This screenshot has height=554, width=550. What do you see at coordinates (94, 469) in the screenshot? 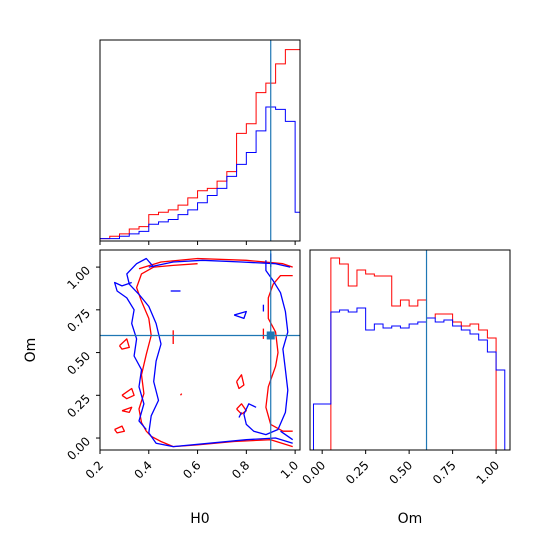
I see `contour-H0-Om-xtick-label-0: 0.2` at bounding box center [94, 469].